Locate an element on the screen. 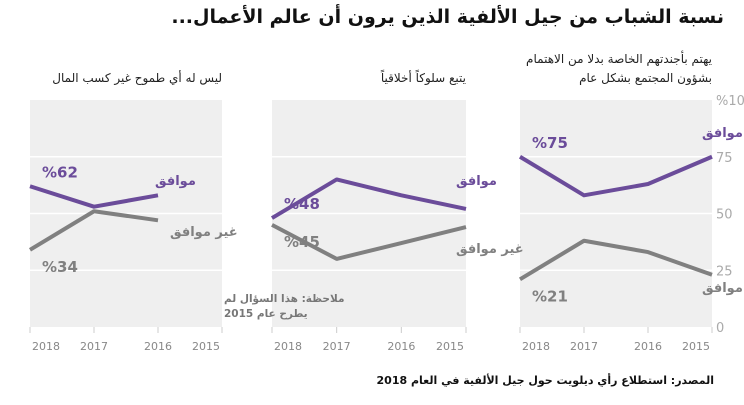  note-line: ملاحظة: هذا السؤال لم is located at coordinates (284, 299).